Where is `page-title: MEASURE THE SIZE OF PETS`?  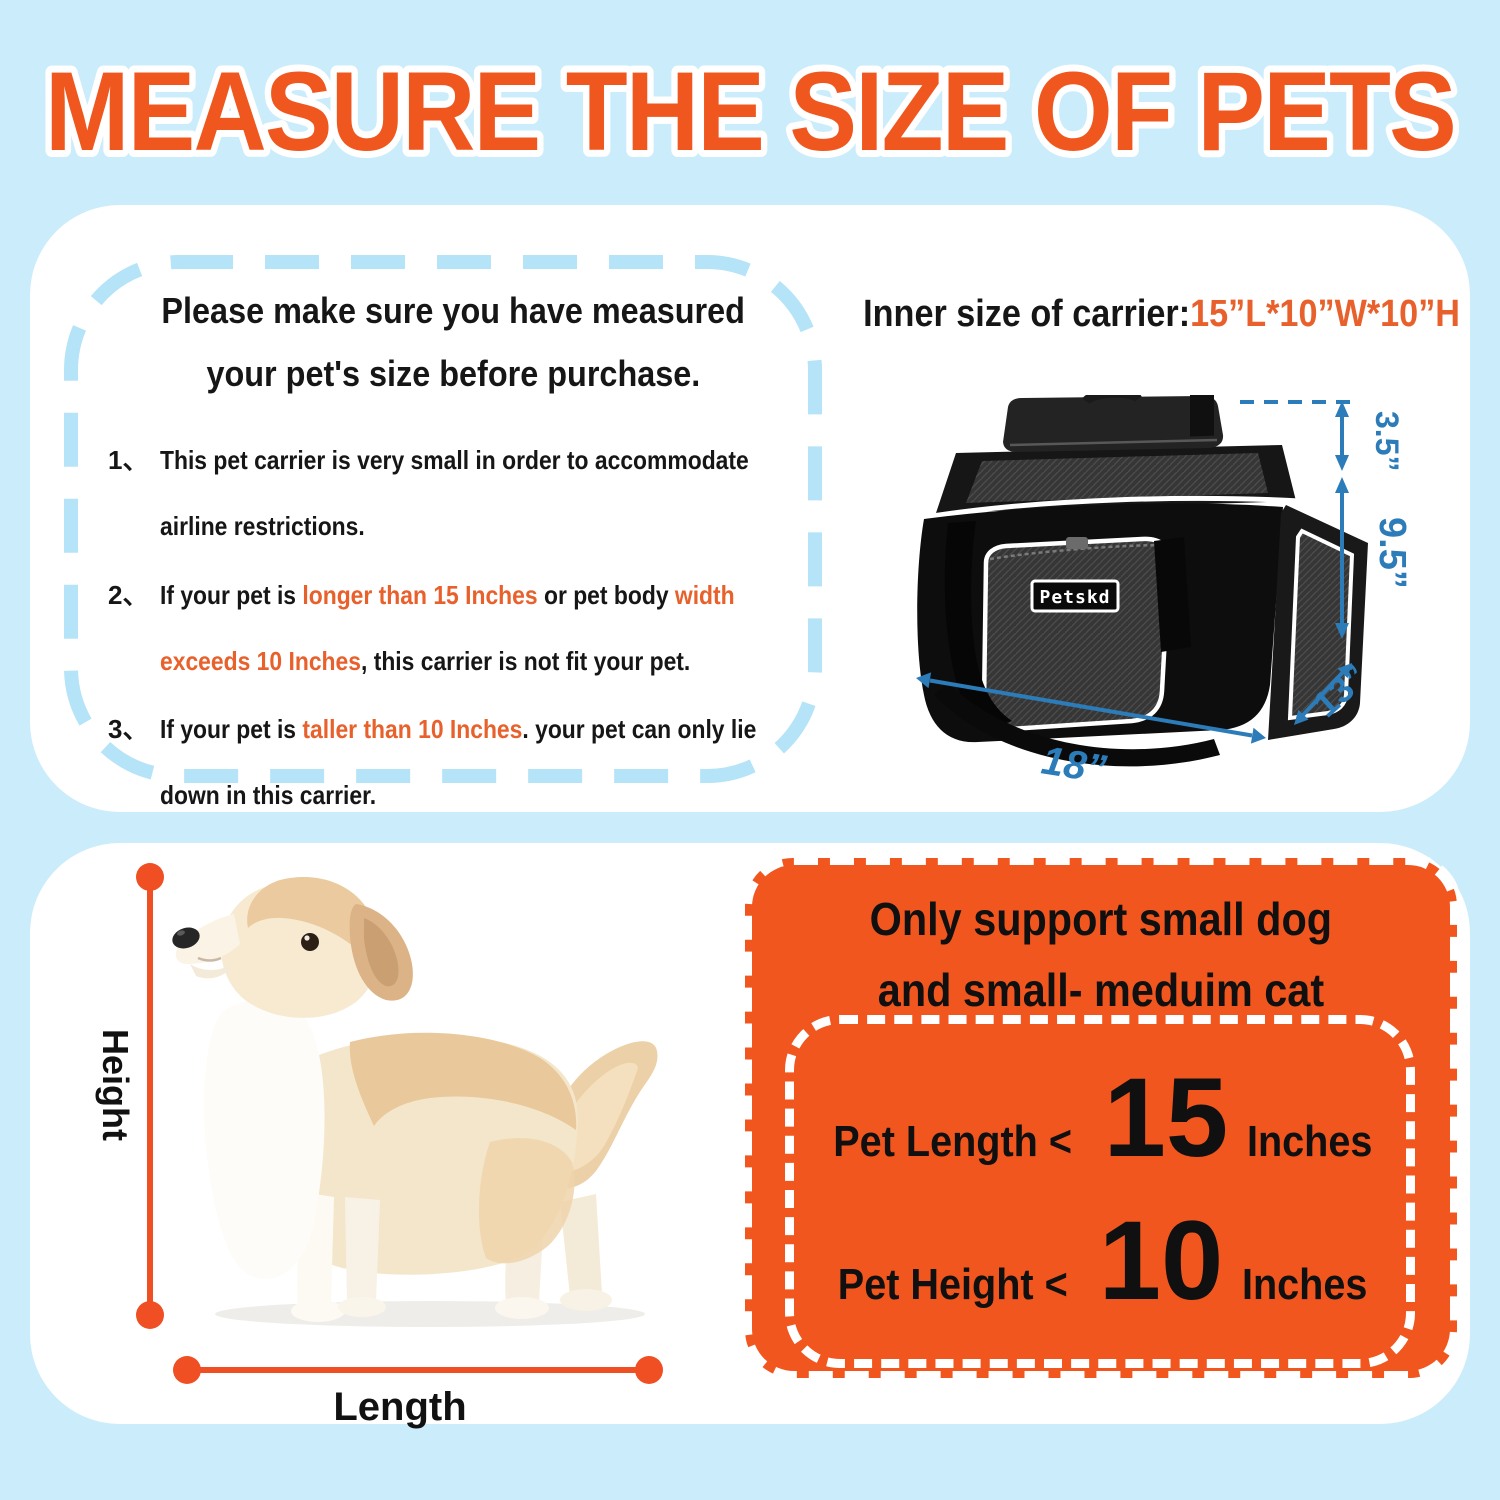 page-title: MEASURE THE SIZE OF PETS is located at coordinates (751, 111).